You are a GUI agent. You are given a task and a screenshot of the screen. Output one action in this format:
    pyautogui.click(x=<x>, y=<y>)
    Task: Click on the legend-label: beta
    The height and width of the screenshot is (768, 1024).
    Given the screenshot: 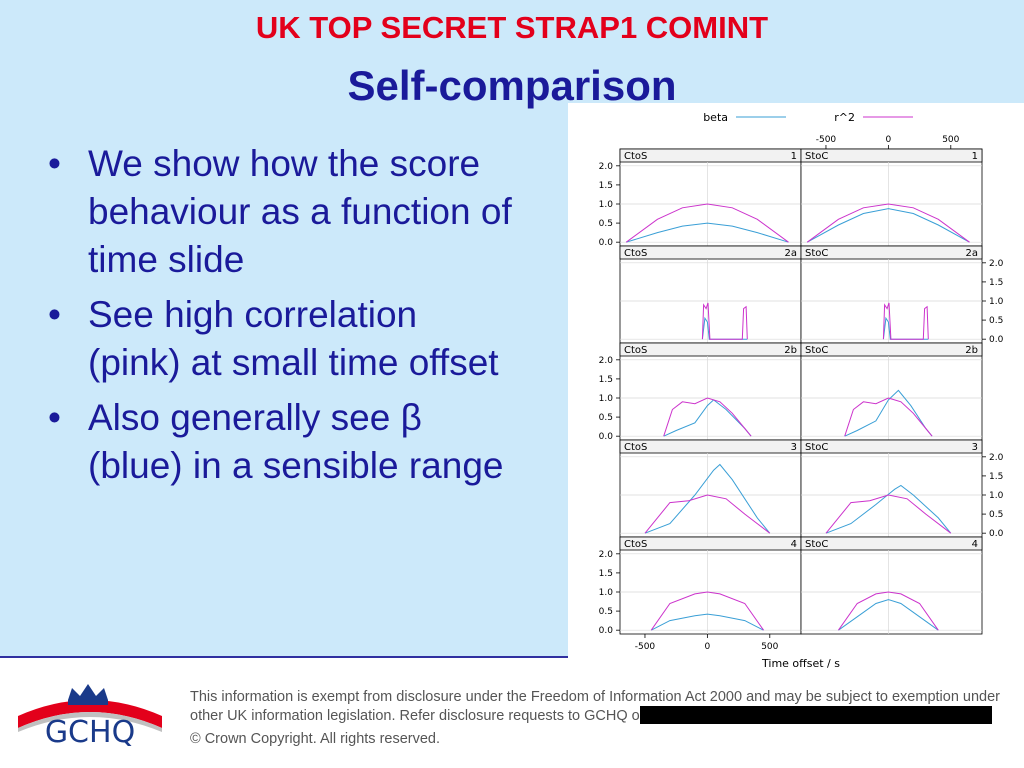 What is the action you would take?
    pyautogui.click(x=715, y=117)
    